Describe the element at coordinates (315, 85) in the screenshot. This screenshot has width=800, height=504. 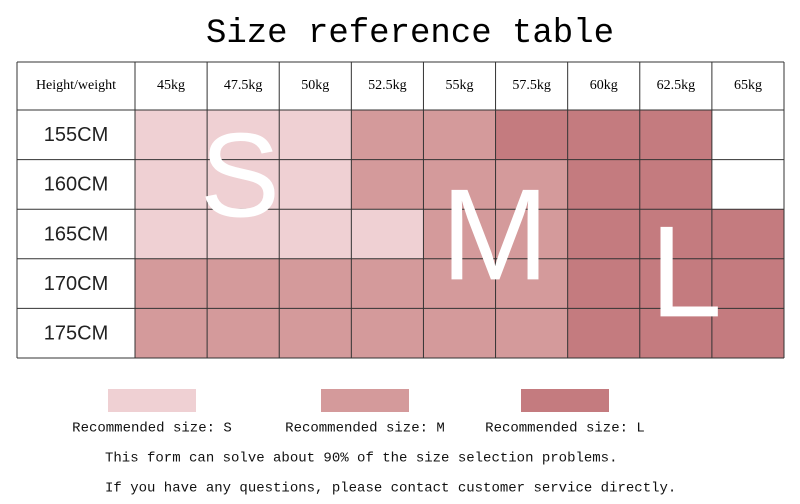
I see `header-cell: 50kg` at that location.